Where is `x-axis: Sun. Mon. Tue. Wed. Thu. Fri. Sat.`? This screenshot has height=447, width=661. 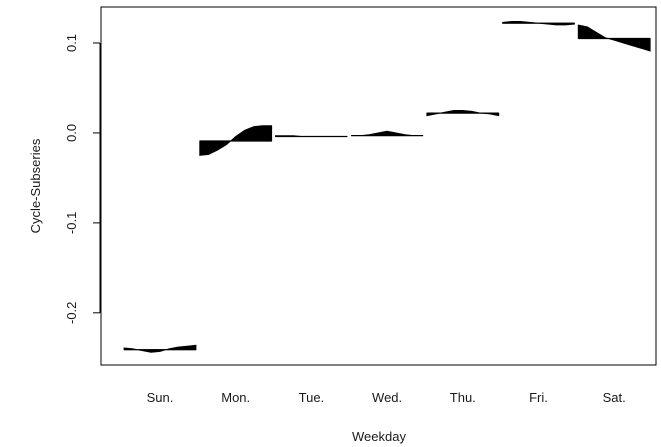 x-axis: Sun. Mon. Tue. Wed. Thu. Fri. Sat. is located at coordinates (386, 397).